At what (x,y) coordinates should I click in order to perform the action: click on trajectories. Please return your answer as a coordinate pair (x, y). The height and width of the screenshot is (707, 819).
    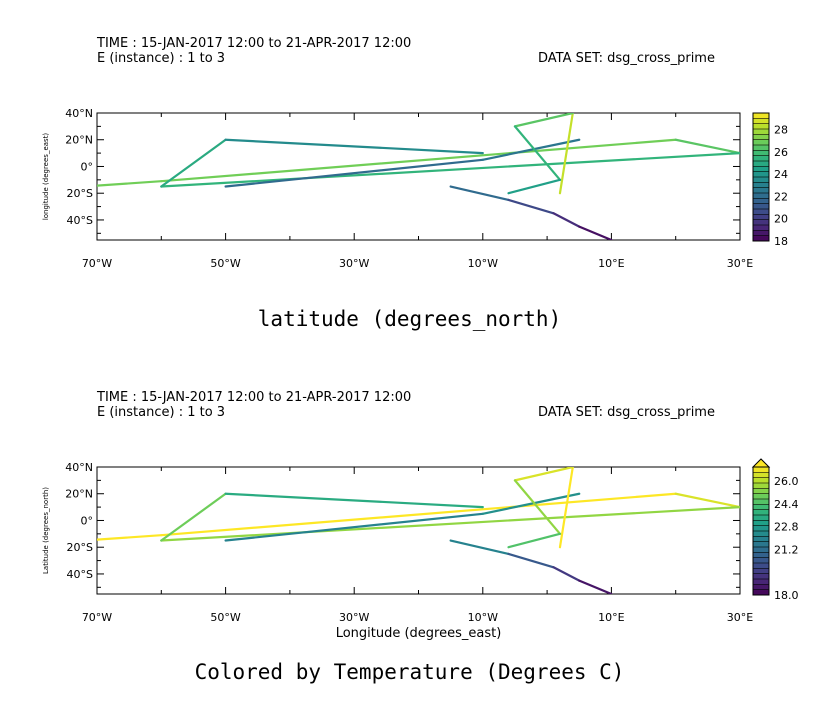
    Looking at the image, I should click on (418, 176).